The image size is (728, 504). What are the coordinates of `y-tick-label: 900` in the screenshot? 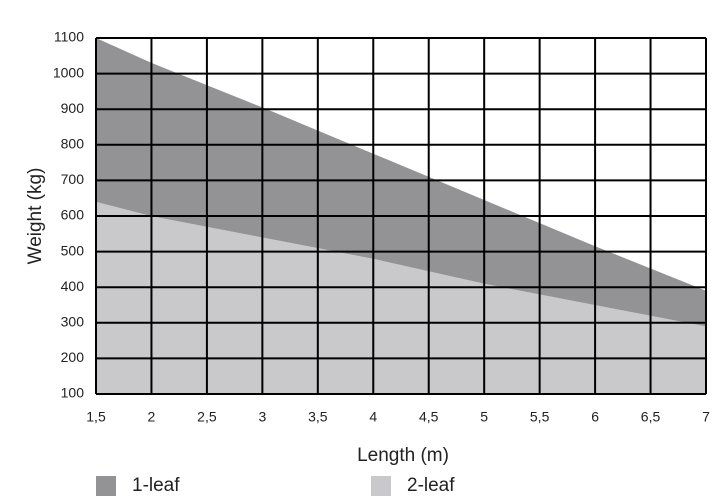 It's located at (73, 108).